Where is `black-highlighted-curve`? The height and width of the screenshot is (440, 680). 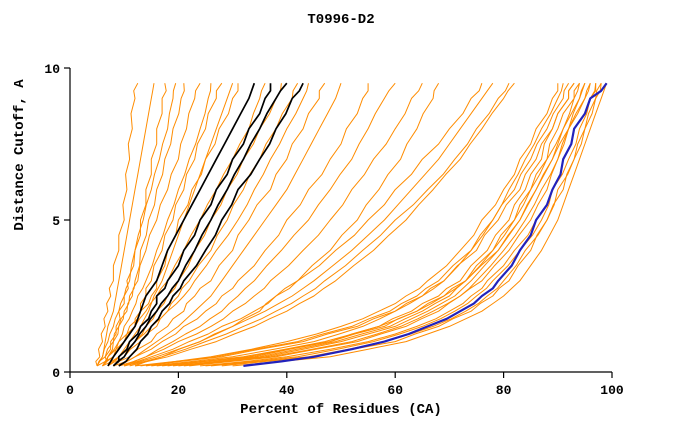
black-highlighted-curve is located at coordinates (181, 224).